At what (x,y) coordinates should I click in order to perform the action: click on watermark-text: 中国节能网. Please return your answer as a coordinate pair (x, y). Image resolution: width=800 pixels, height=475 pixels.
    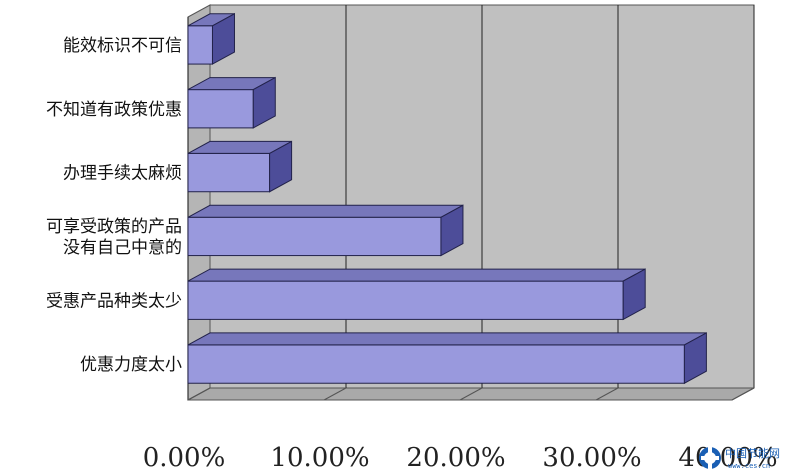
    Looking at the image, I should click on (752, 453).